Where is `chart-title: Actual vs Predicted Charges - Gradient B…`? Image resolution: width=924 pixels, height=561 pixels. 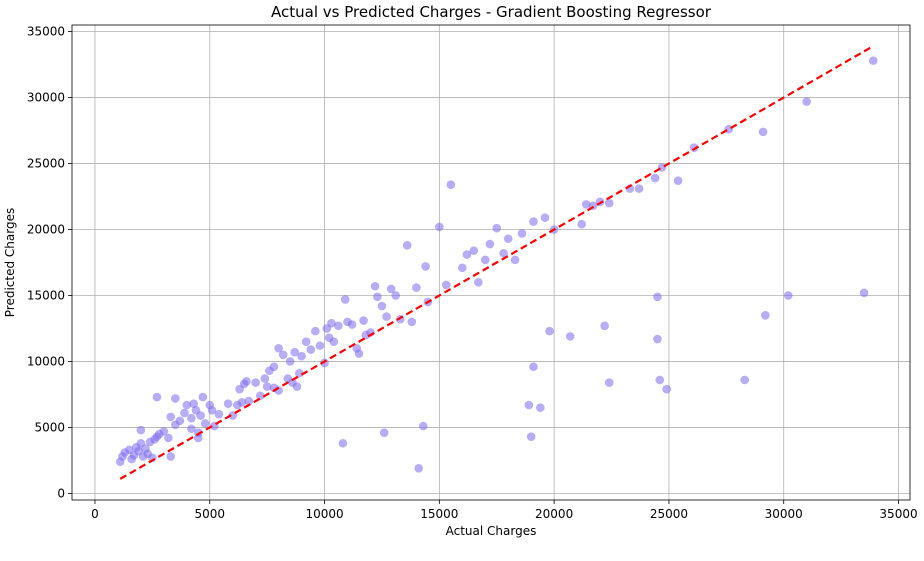 chart-title: Actual vs Predicted Charges - Gradient B… is located at coordinates (491, 12).